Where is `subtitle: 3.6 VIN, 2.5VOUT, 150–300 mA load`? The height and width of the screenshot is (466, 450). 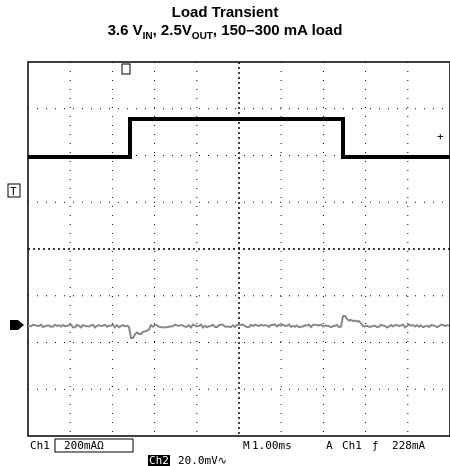 subtitle: 3.6 VIN, 2.5VOUT, 150–300 mA load is located at coordinates (225, 32).